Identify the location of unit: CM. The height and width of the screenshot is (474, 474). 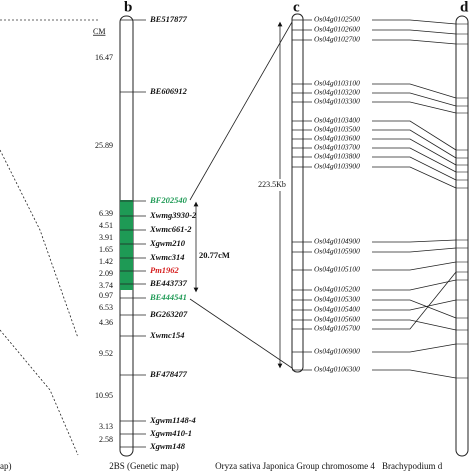
(99, 31).